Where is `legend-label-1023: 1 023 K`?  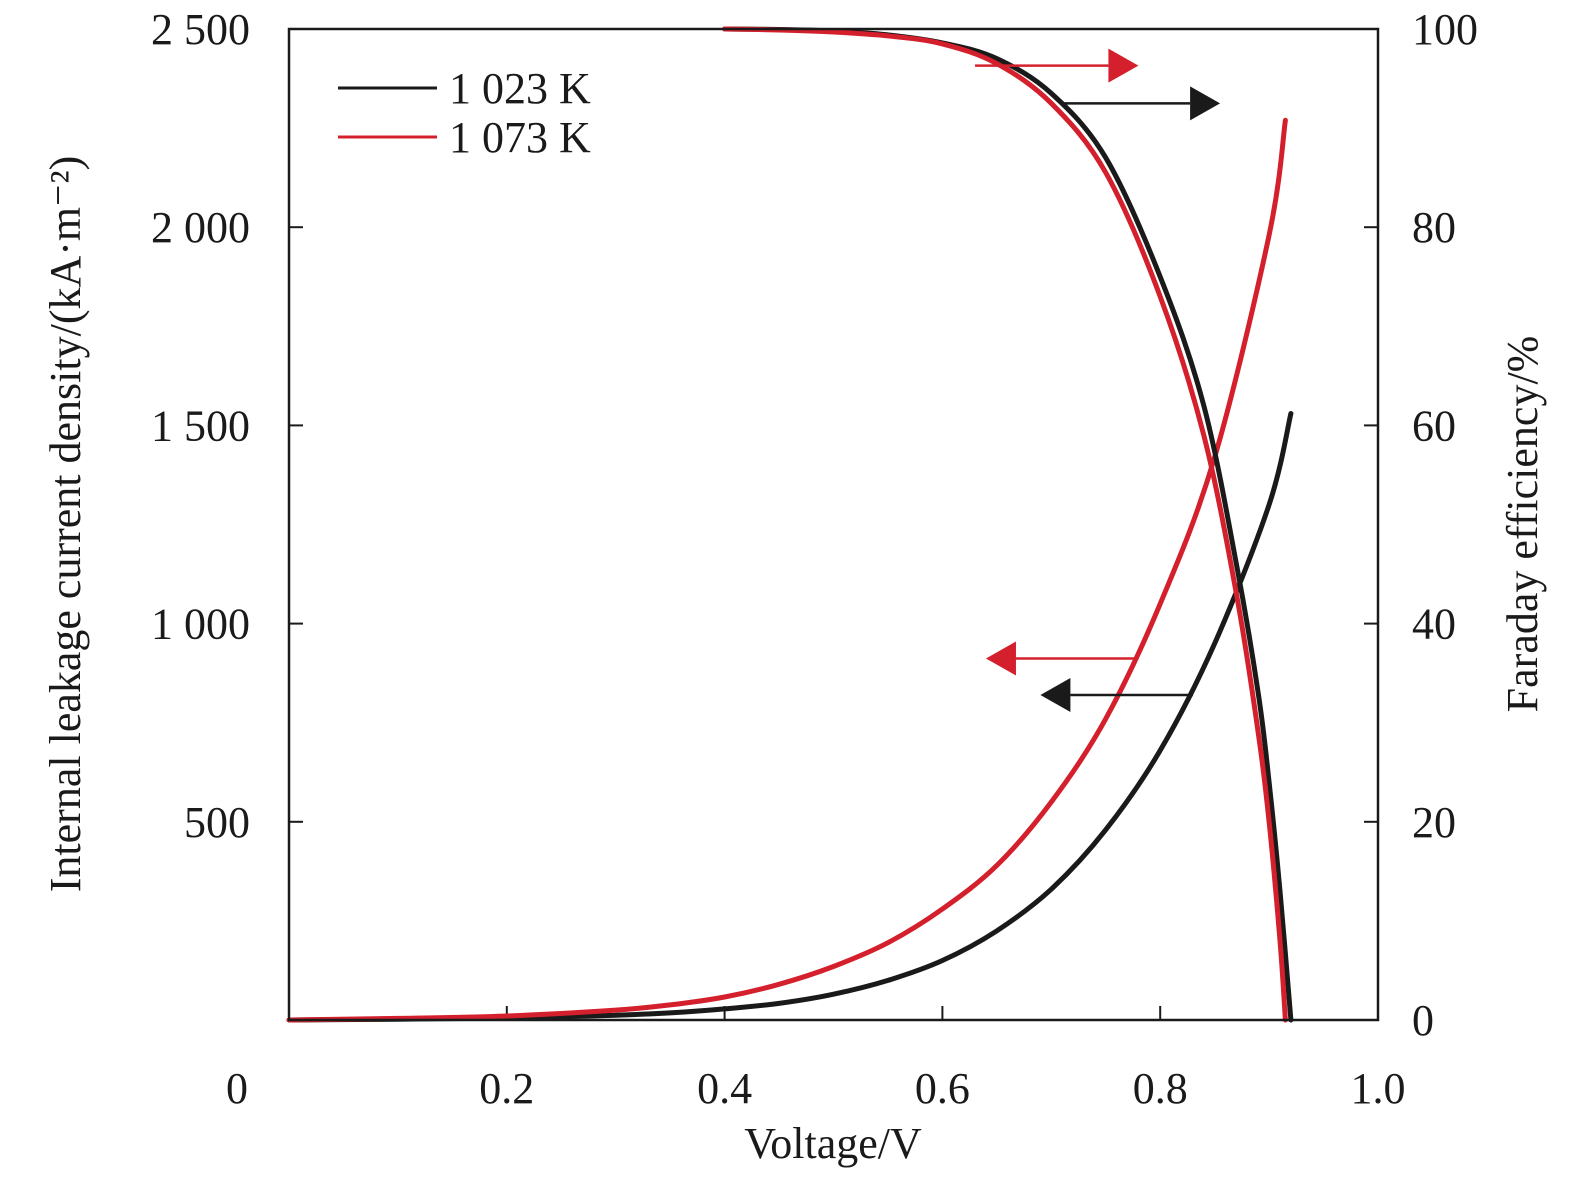 legend-label-1023: 1 023 K is located at coordinates (520, 88).